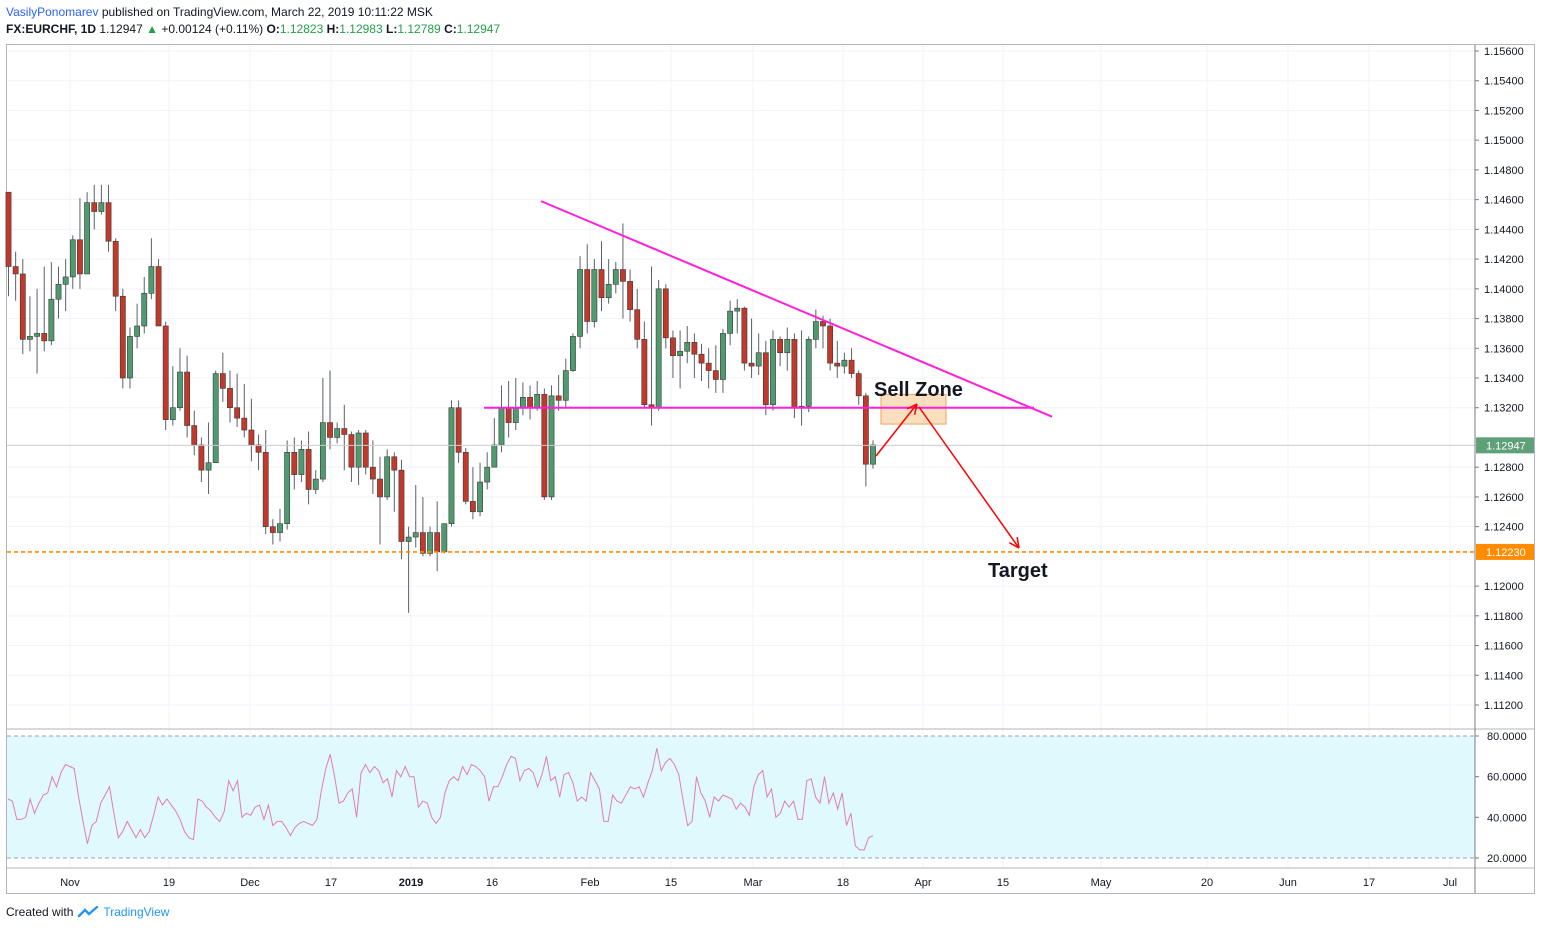 The image size is (1541, 930). What do you see at coordinates (796, 309) in the screenshot?
I see `descending-trendline` at bounding box center [796, 309].